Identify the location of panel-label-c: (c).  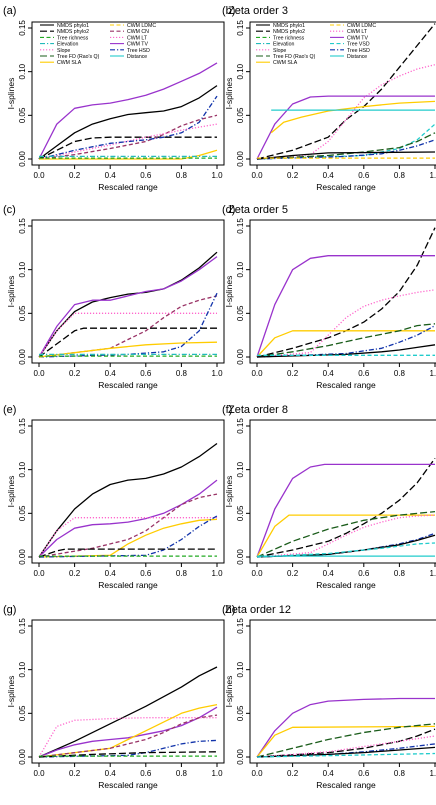
(9, 210).